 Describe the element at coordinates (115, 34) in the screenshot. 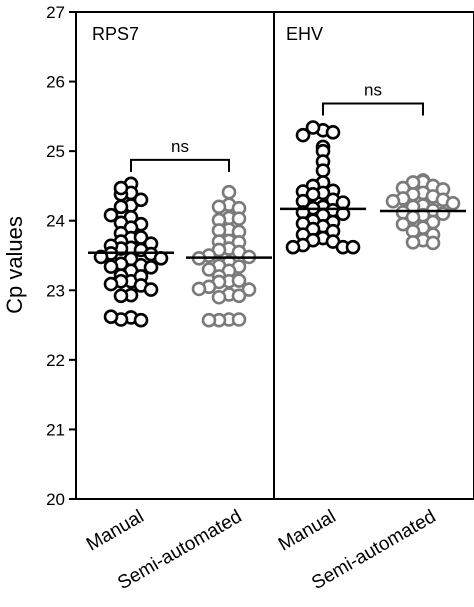

I see `panel-title: RPS7` at that location.